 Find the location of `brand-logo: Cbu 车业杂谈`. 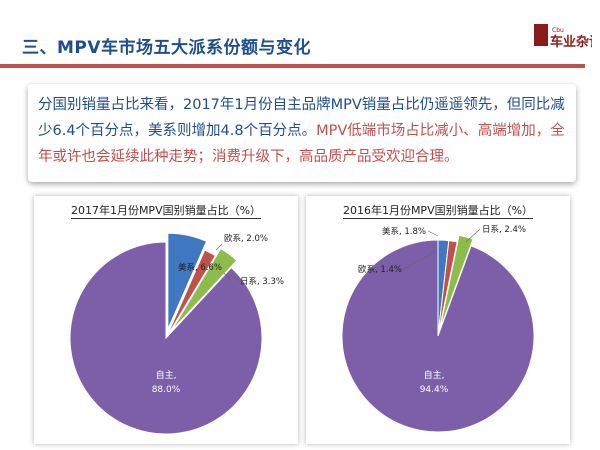

brand-logo: Cbu 车业杂谈 is located at coordinates (563, 37).